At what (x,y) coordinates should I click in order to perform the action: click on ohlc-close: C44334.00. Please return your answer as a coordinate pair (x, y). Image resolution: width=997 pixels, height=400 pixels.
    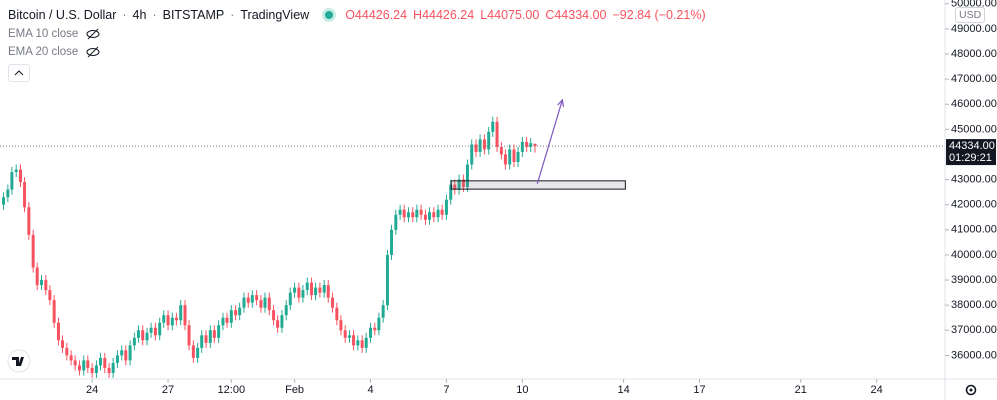
    Looking at the image, I should click on (576, 15).